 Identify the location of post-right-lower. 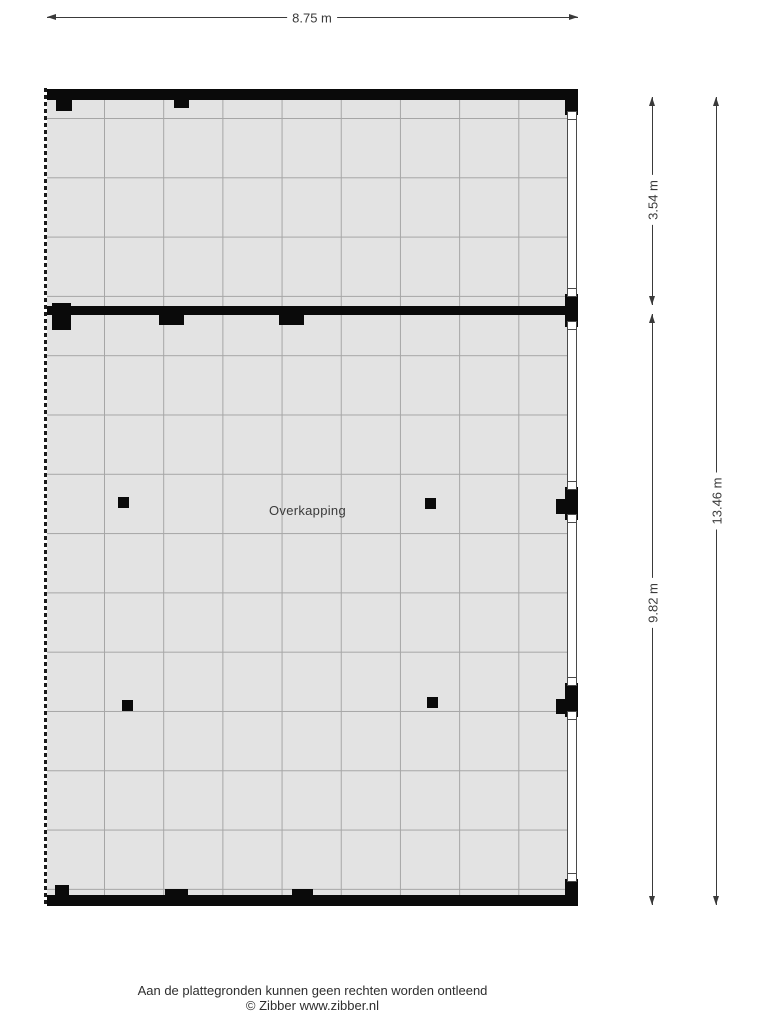
(571, 700).